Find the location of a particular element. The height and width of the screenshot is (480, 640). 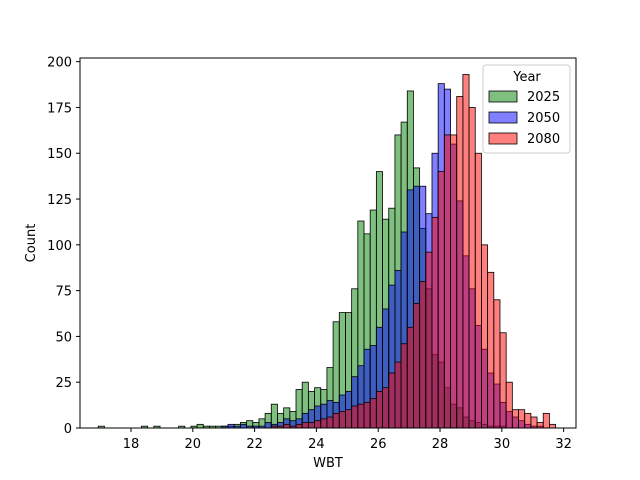

x-tick-label: 20 is located at coordinates (193, 444).